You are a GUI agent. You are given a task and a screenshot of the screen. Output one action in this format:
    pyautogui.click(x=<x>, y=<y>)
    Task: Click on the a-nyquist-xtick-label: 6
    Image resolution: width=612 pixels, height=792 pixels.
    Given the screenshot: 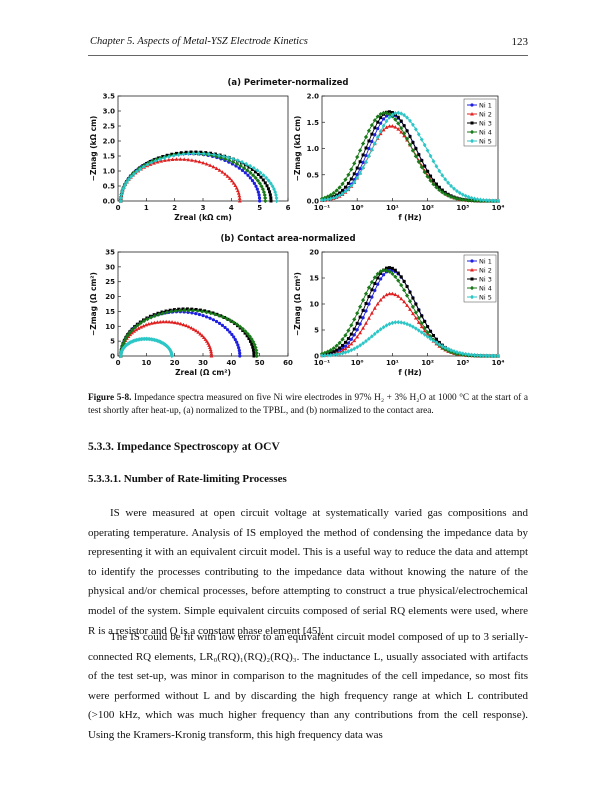 What is the action you would take?
    pyautogui.click(x=288, y=208)
    